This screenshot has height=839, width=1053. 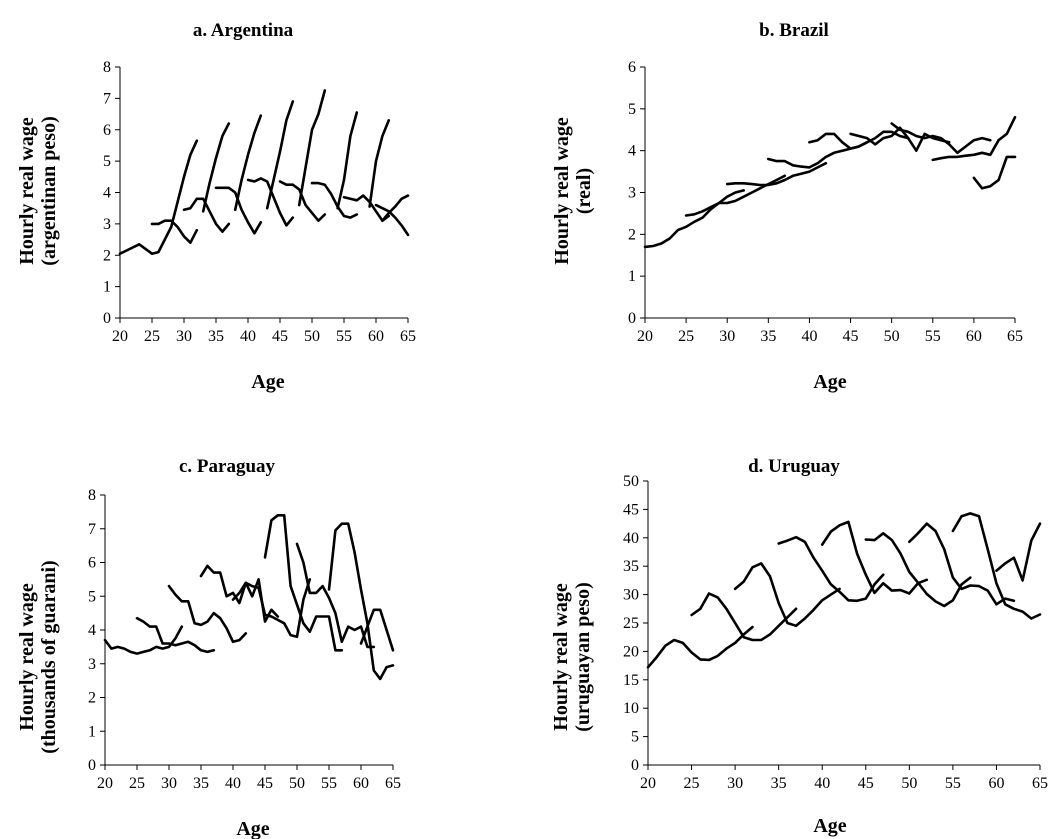 What do you see at coordinates (844, 590) in the screenshot?
I see `series-lines-uruguay` at bounding box center [844, 590].